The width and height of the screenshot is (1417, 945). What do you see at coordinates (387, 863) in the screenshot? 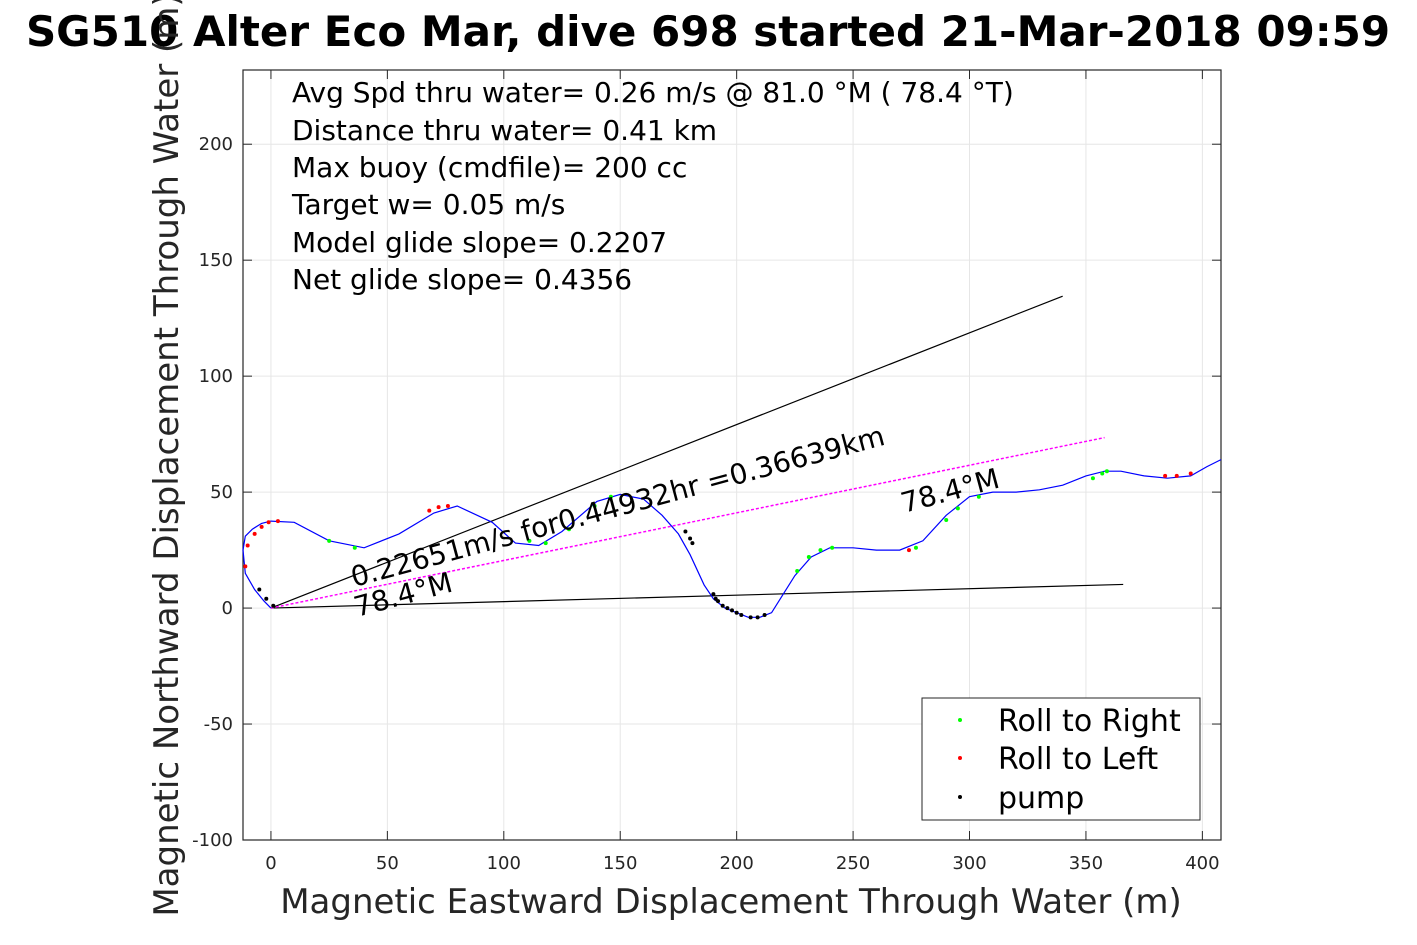
I see `x-tick-label: 50` at bounding box center [387, 863].